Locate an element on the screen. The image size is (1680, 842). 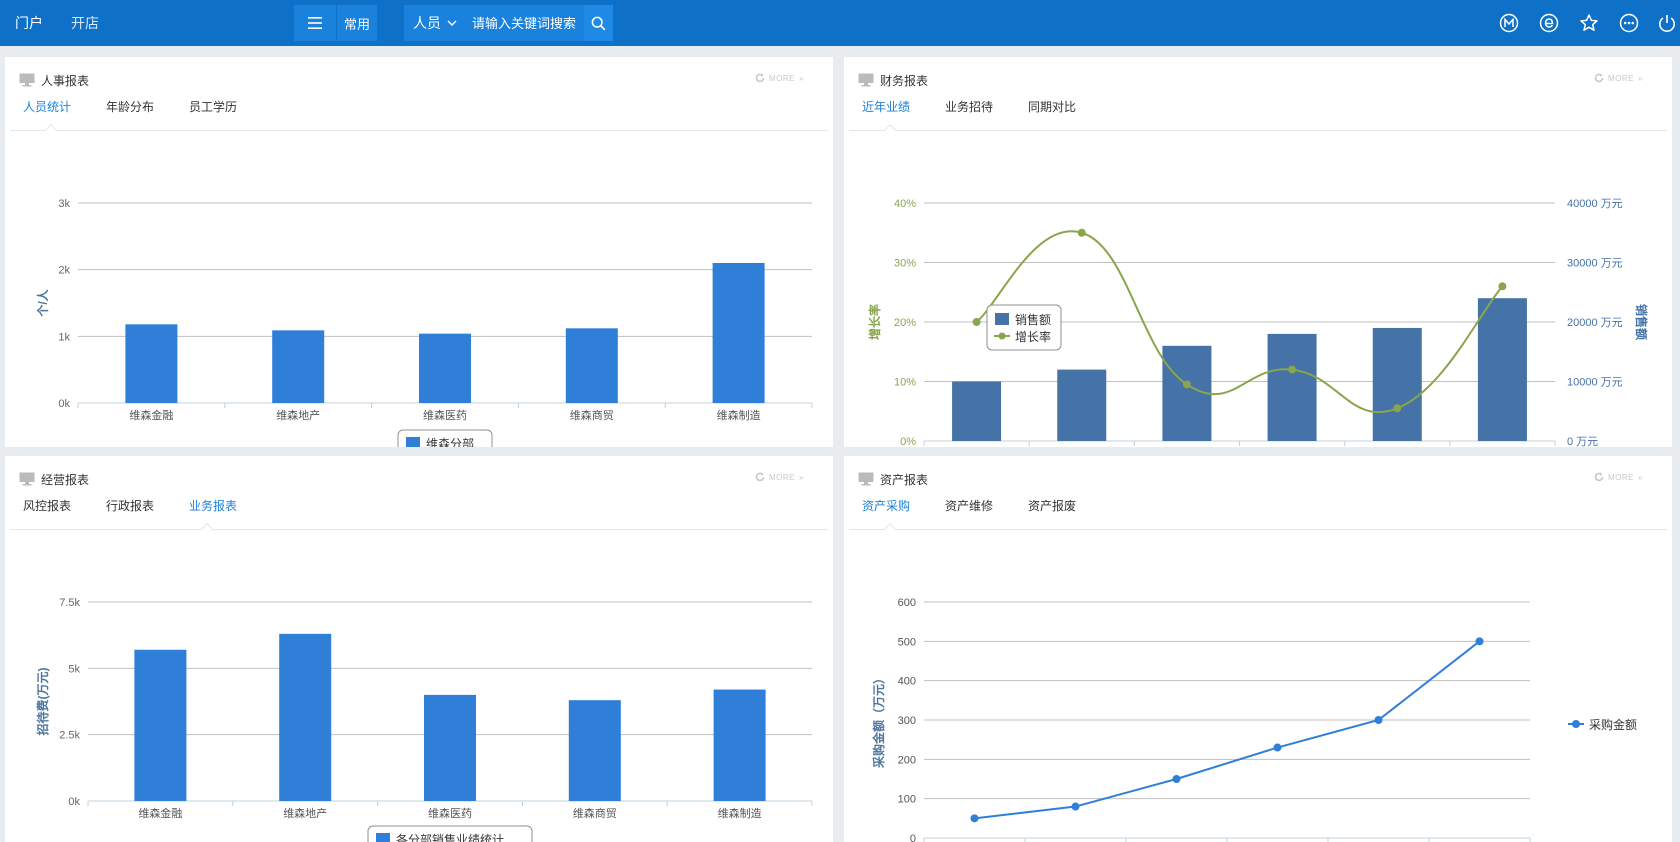
finance-tabs: 近年业绩 业务招待 同期对比 is located at coordinates (982, 113).